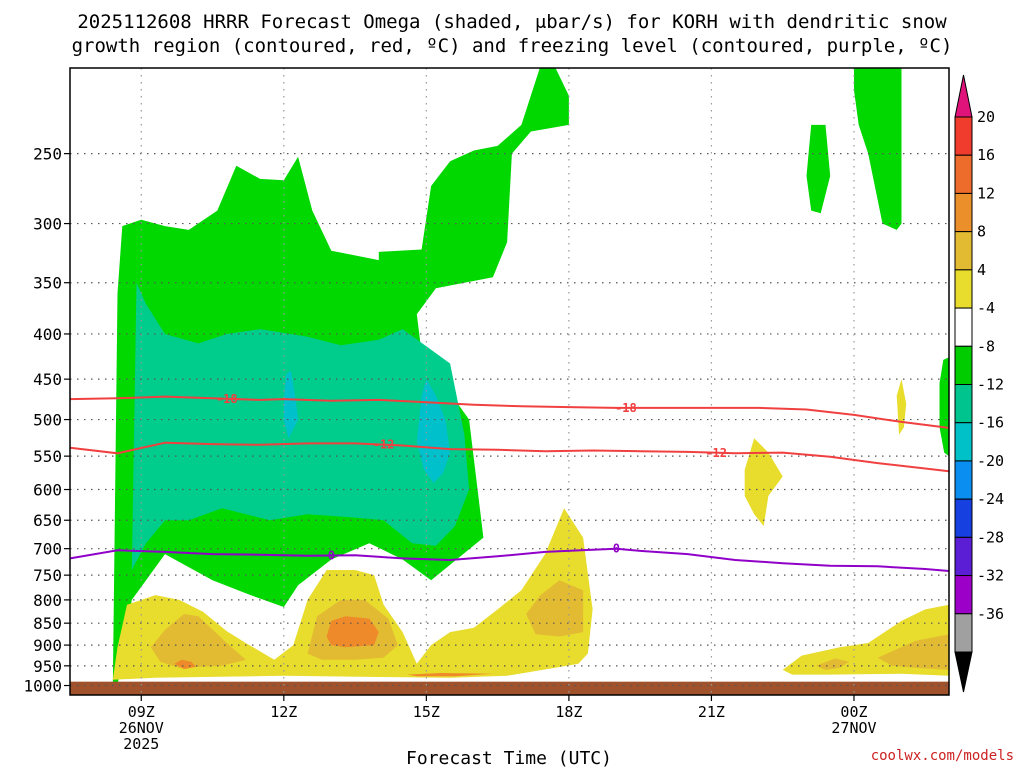  What do you see at coordinates (141, 728) in the screenshot?
I see `x-tick-label-09Z-2: 26NOV` at bounding box center [141, 728].